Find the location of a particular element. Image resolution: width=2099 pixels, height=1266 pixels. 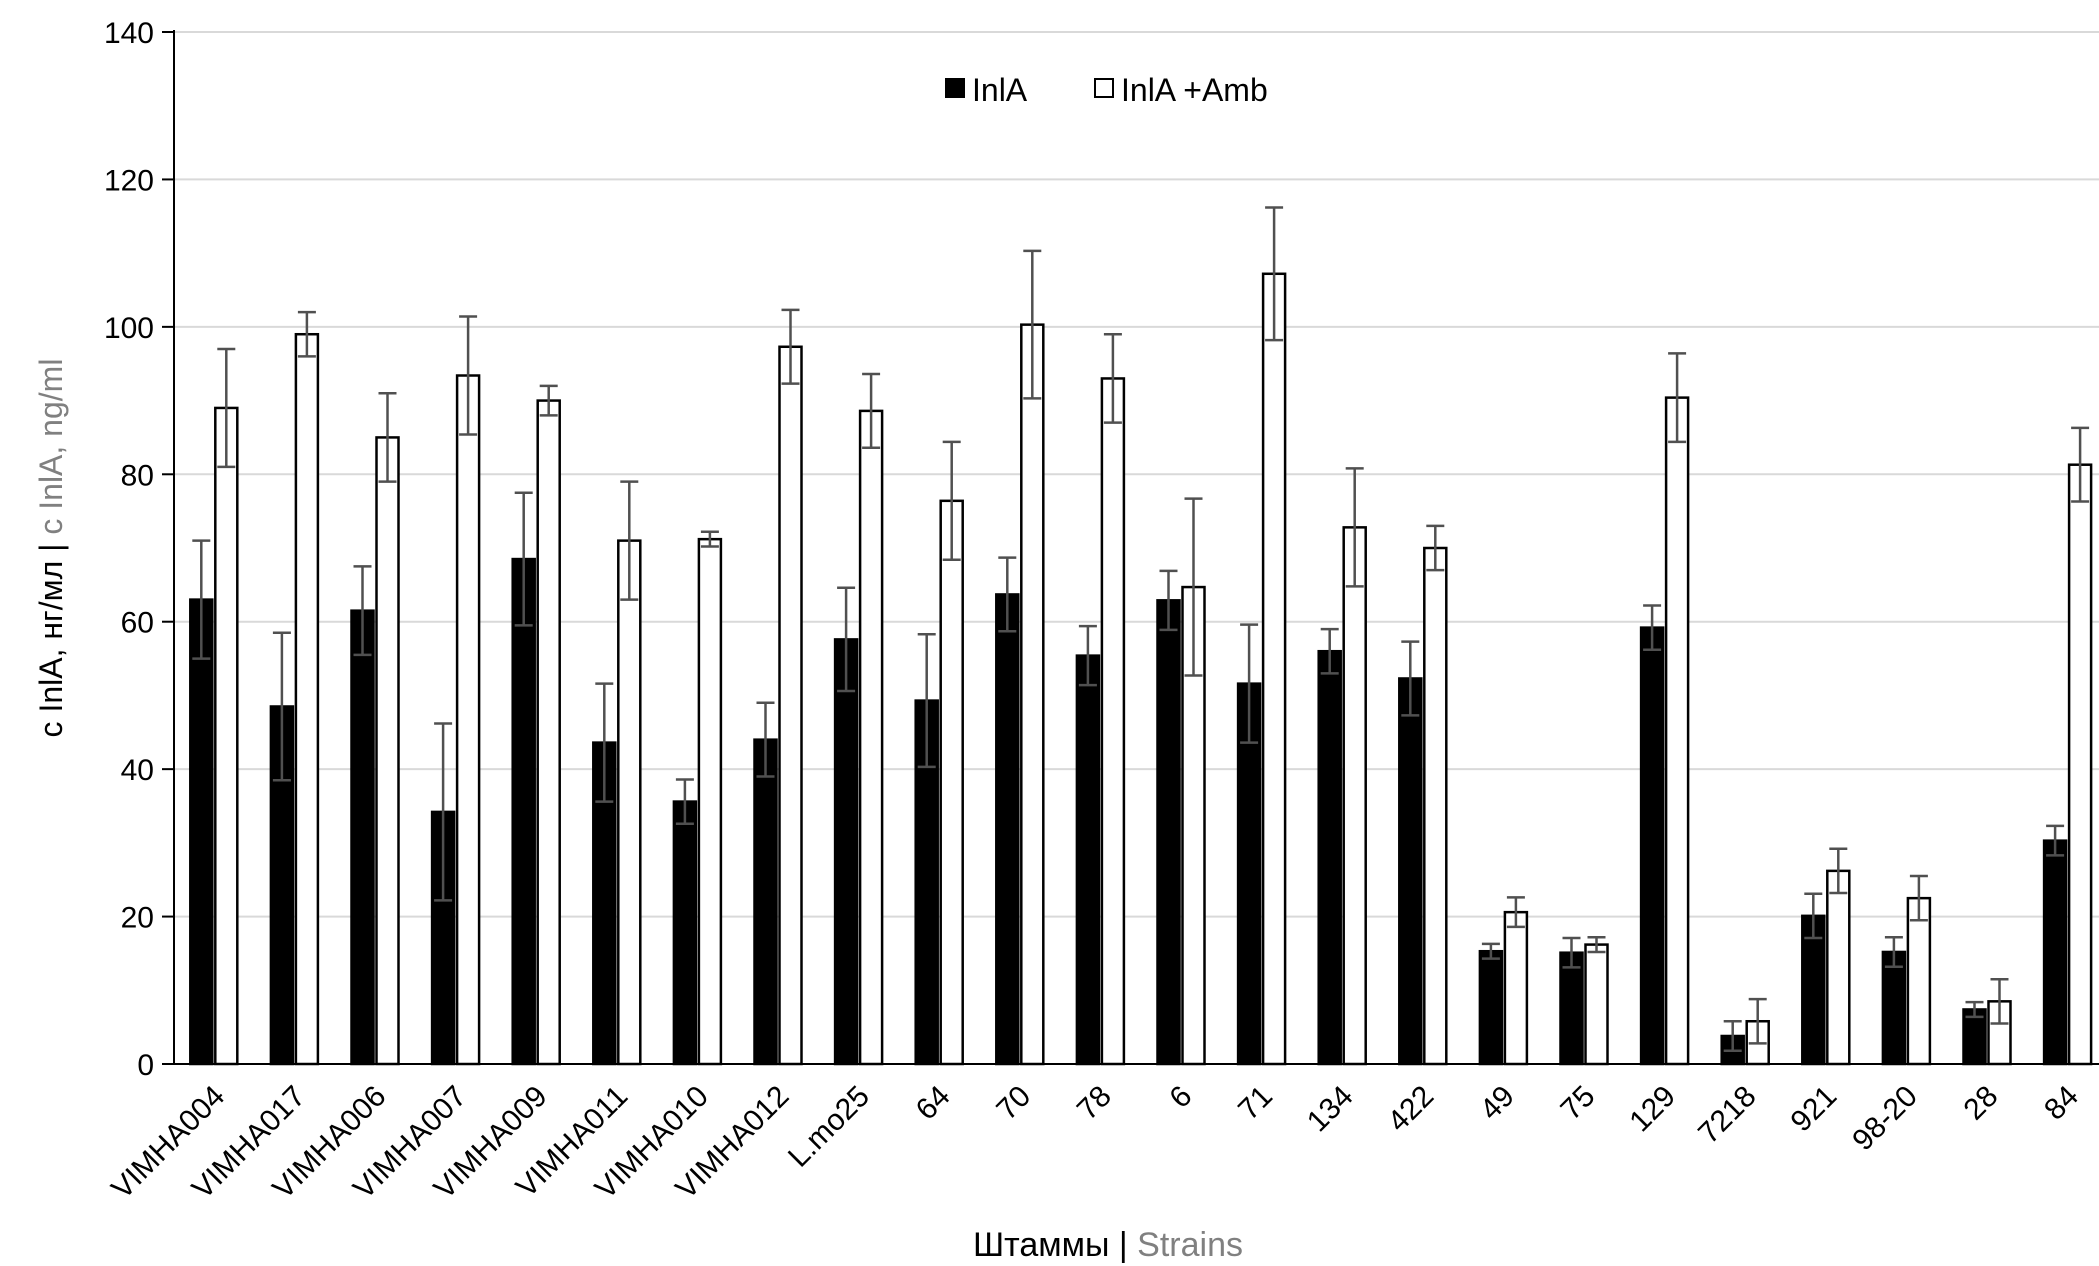

x-tick-label: L.mo25 is located at coordinates (829, 1127).